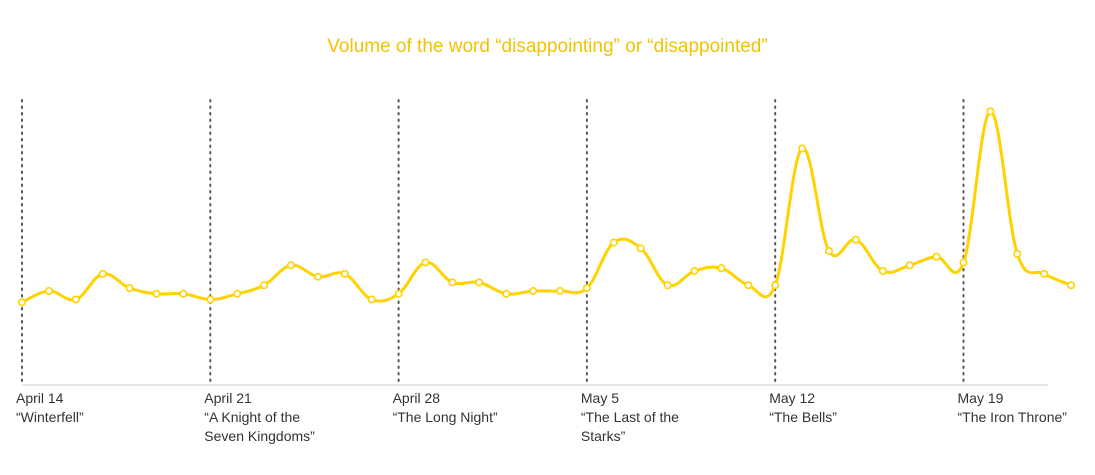  What do you see at coordinates (252, 417) in the screenshot?
I see `episode-title-label: “A Knight of the` at bounding box center [252, 417].